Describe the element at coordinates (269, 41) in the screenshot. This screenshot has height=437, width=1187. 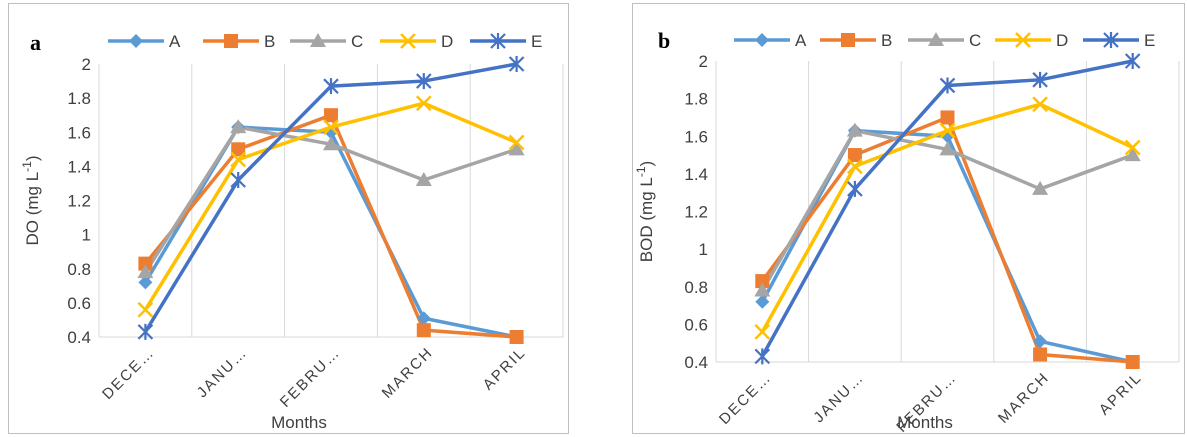
I see `legend-label-B: B` at that location.